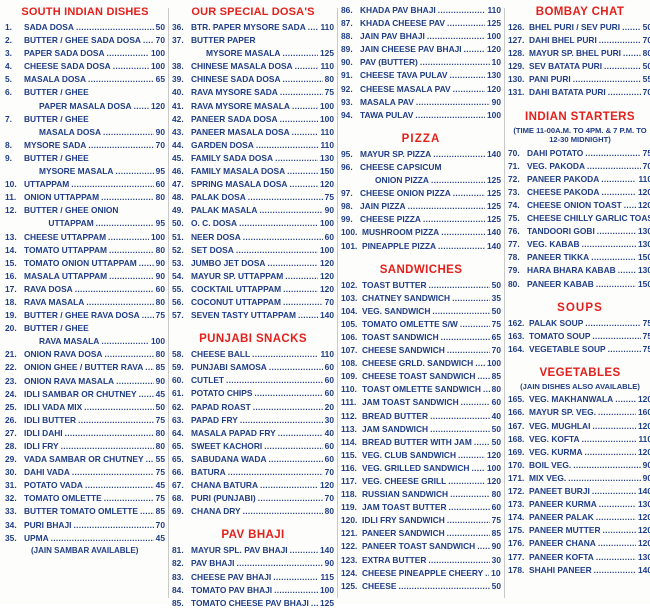  I want to click on menu-item-price: 150, so click(327, 171).